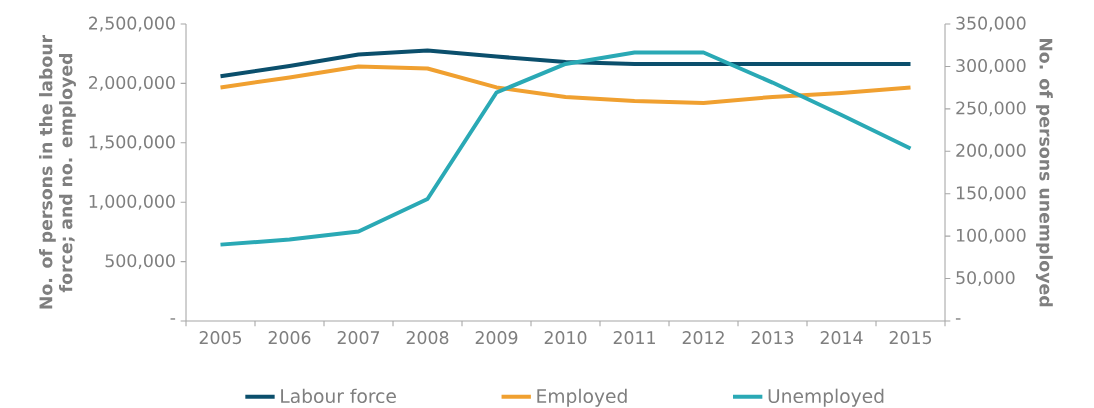 This screenshot has height=408, width=1094. Describe the element at coordinates (132, 83) in the screenshot. I see `y-tick-label: 2,000,000` at that location.